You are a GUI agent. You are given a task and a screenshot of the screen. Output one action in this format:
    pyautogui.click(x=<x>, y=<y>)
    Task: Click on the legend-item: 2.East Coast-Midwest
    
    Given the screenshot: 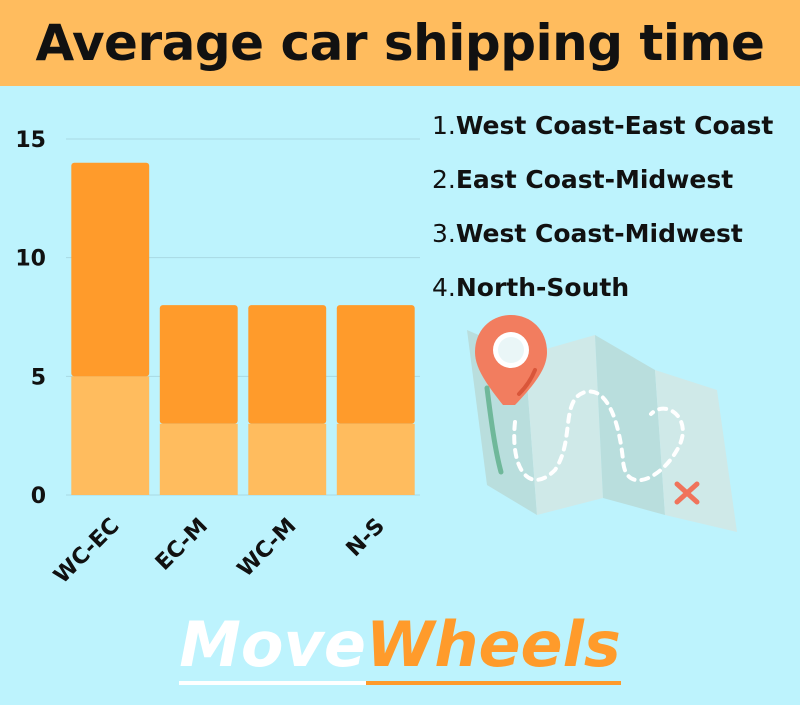 What is the action you would take?
    pyautogui.click(x=612, y=189)
    